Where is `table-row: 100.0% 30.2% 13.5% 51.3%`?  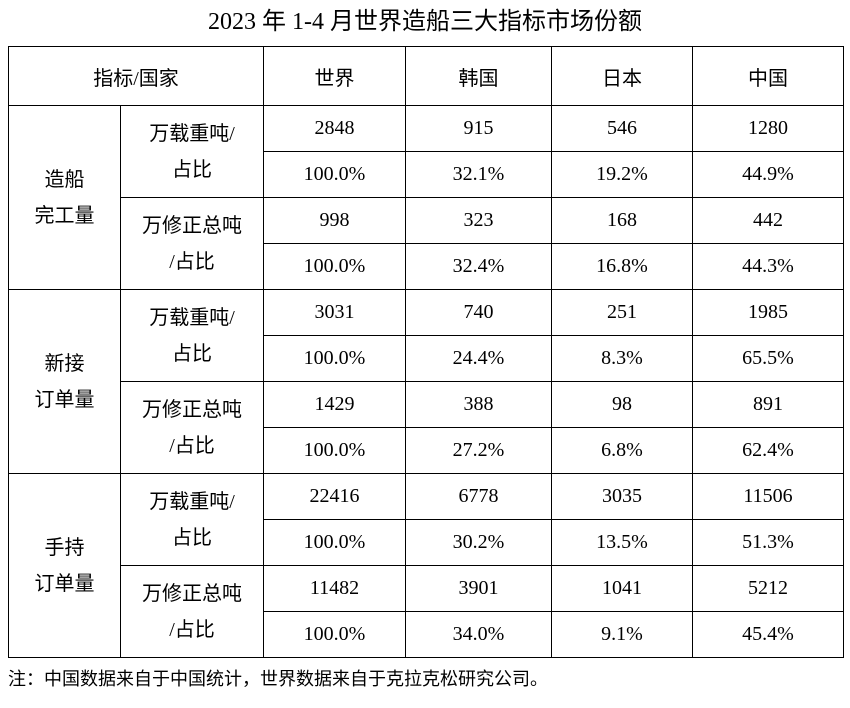 table-row: 100.0% 30.2% 13.5% 51.3% is located at coordinates (426, 542).